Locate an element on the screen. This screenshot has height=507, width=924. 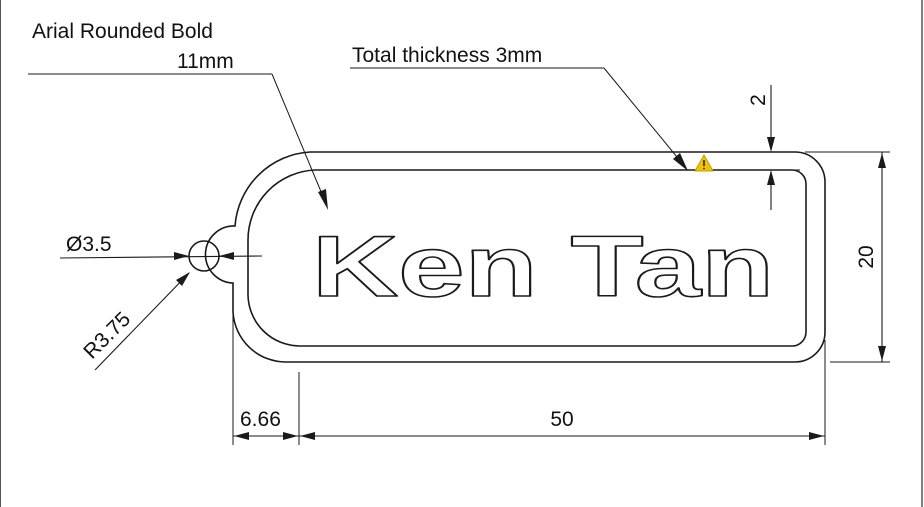
font-callout-leader is located at coordinates (299, 140).